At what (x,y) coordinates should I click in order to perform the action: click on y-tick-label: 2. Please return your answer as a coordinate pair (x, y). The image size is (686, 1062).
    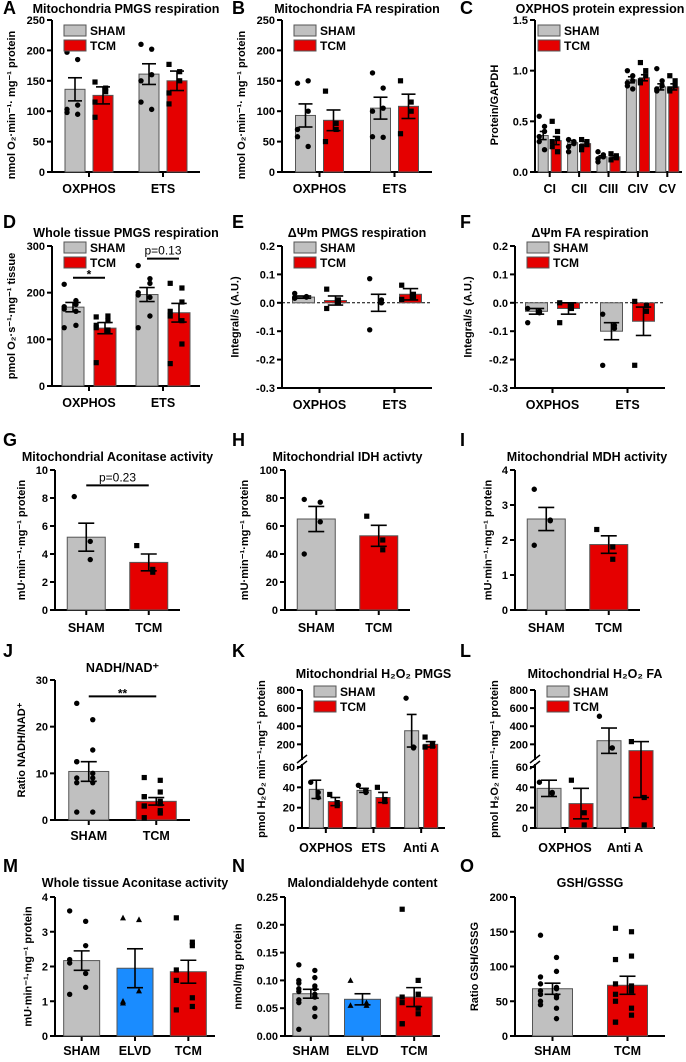
    Looking at the image, I should click on (45, 583).